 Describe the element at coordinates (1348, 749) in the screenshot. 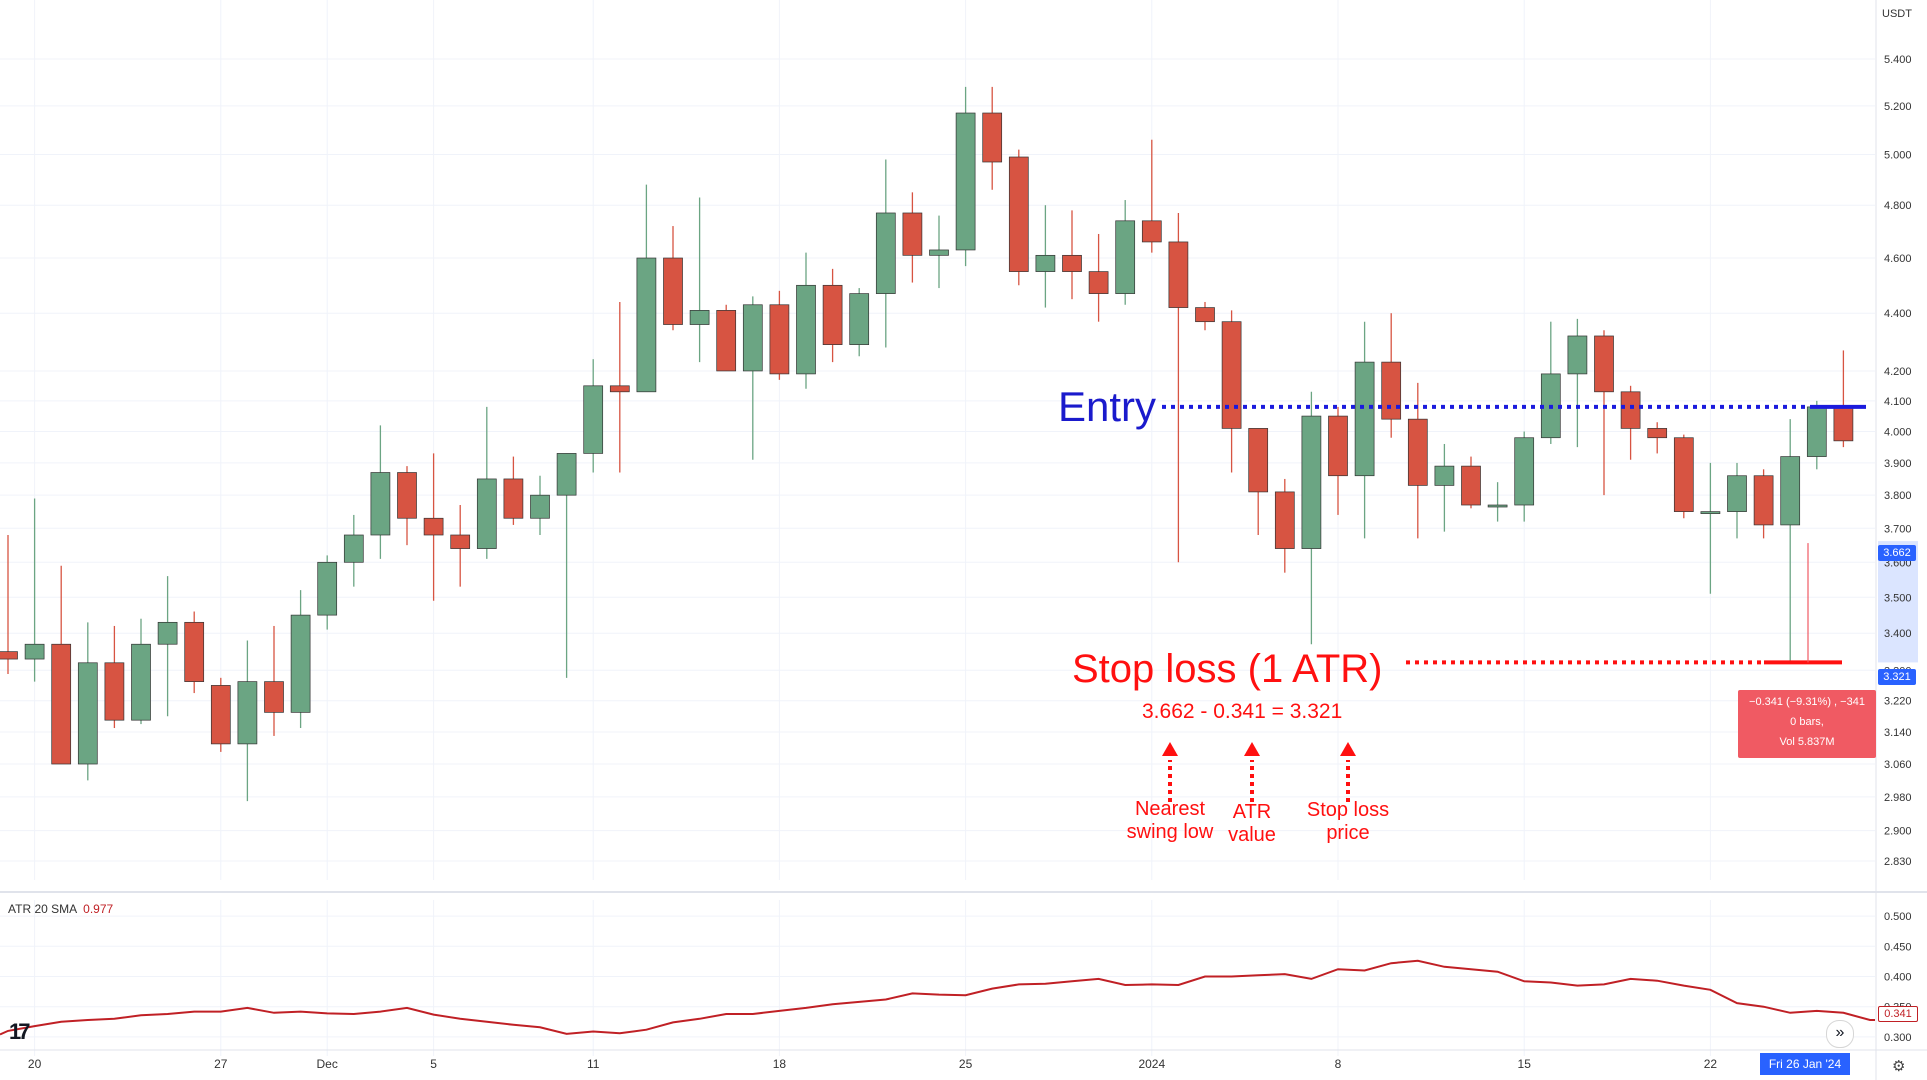

I see `arrow-head` at that location.